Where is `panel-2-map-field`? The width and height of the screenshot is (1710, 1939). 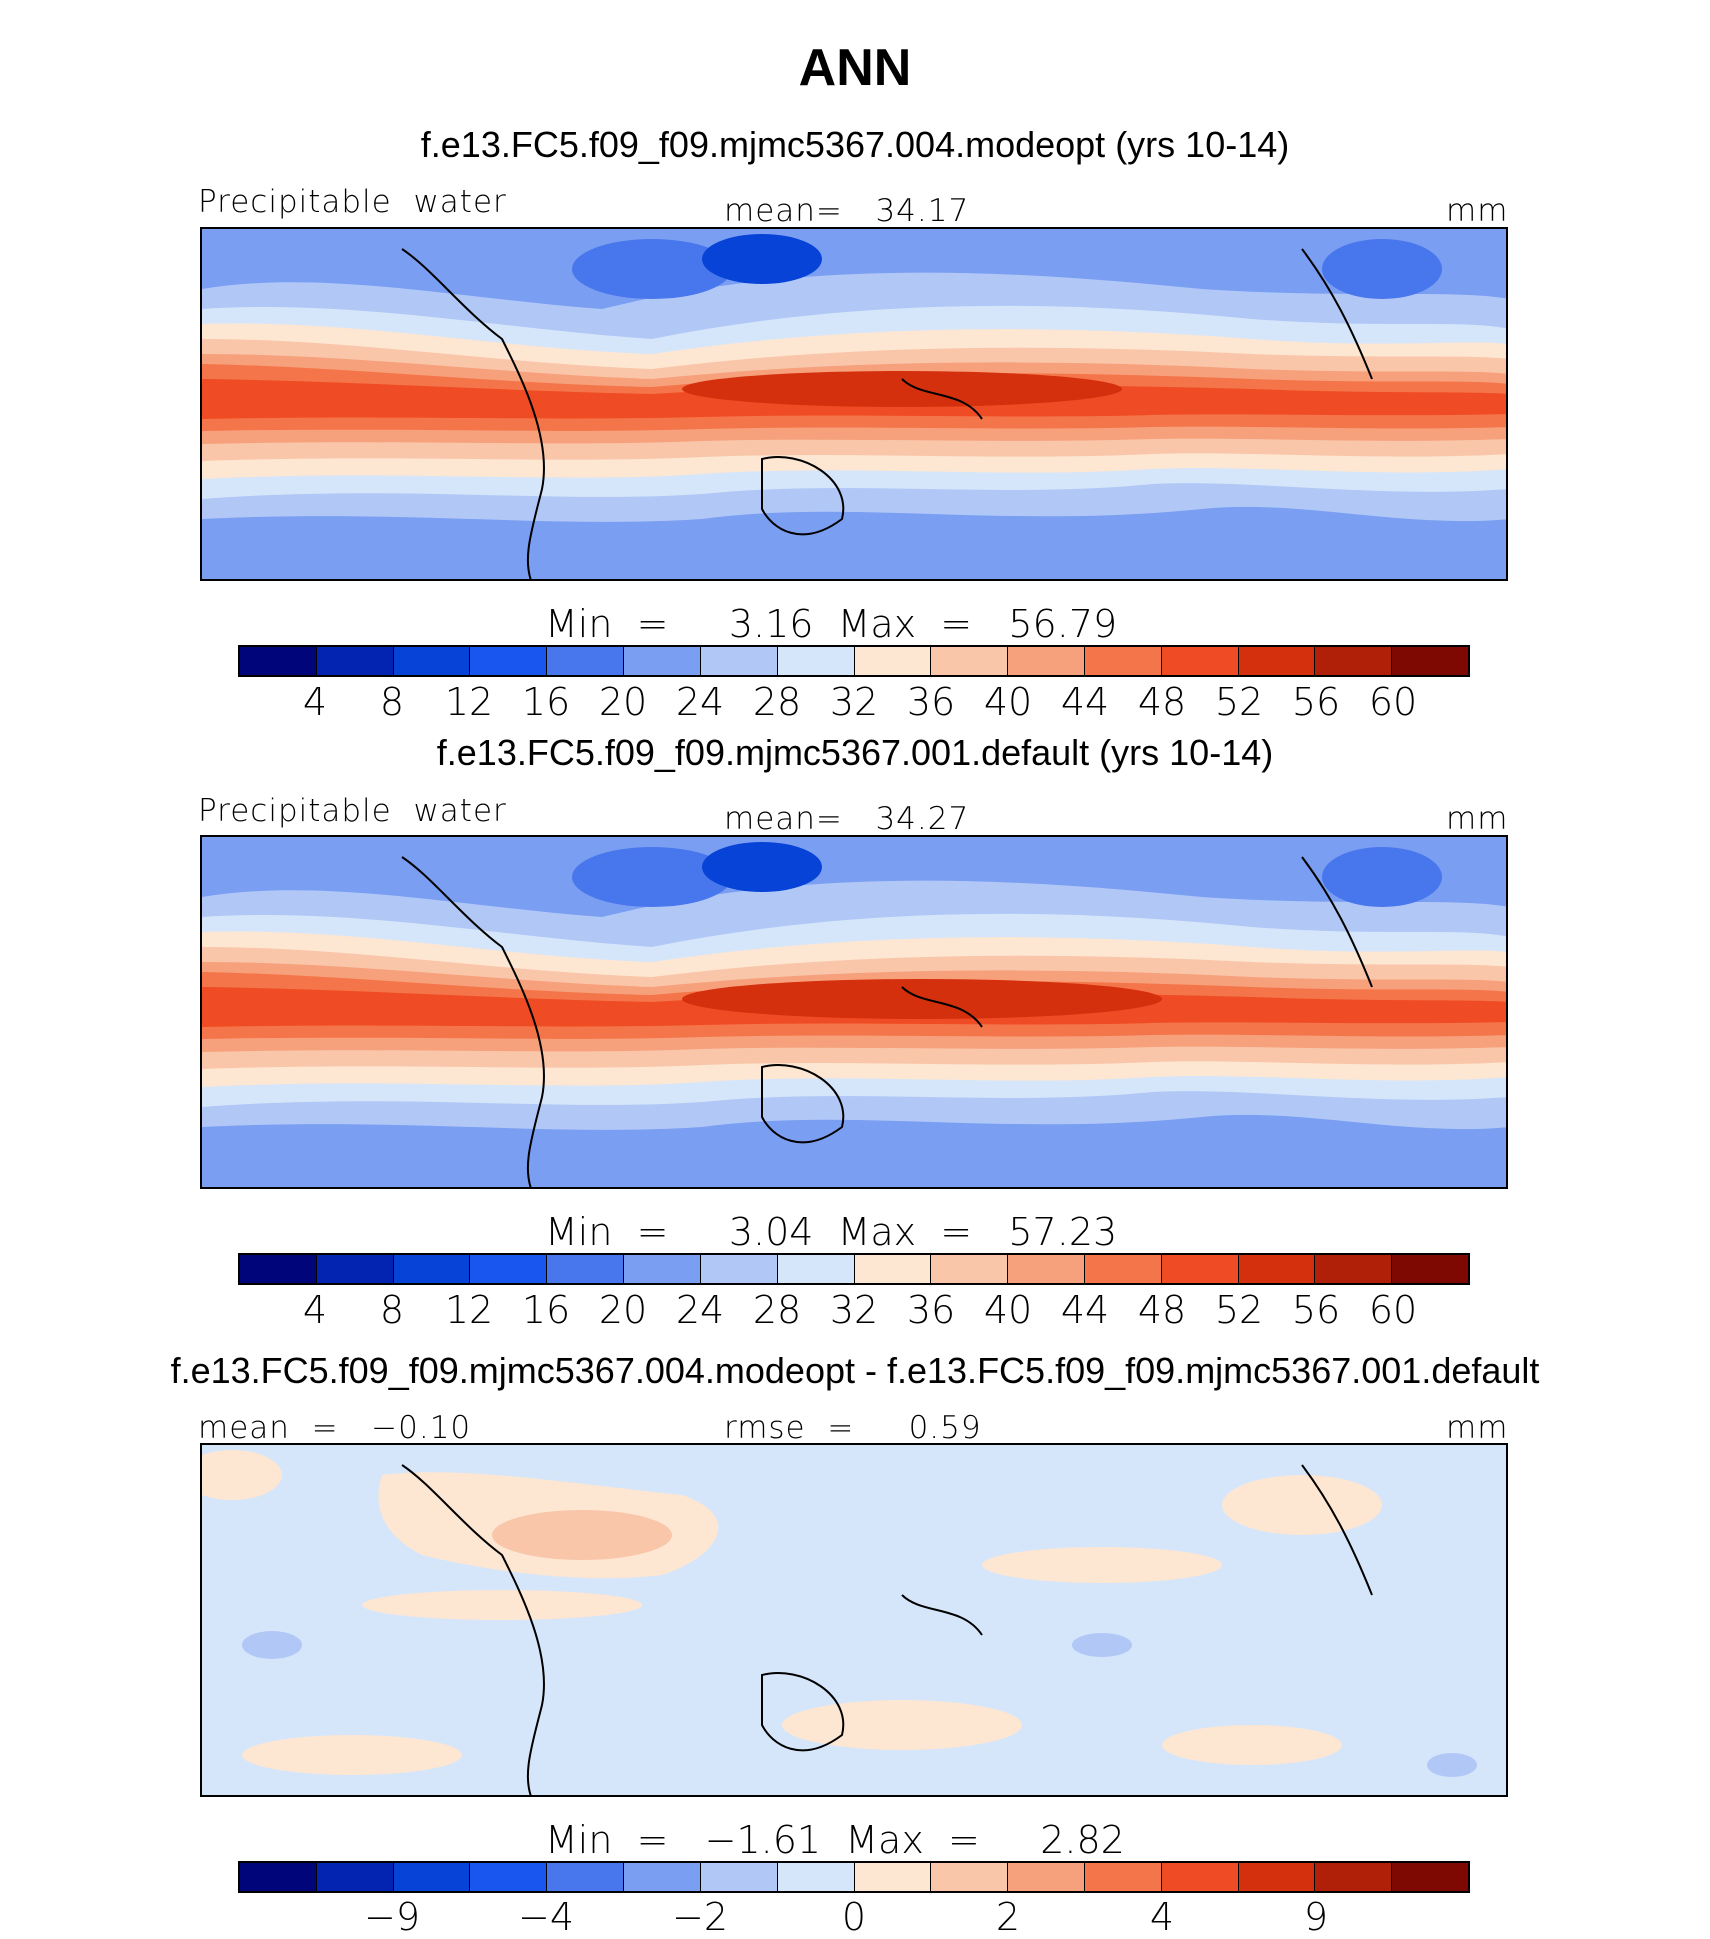
panel-2-map-field is located at coordinates (854, 1012).